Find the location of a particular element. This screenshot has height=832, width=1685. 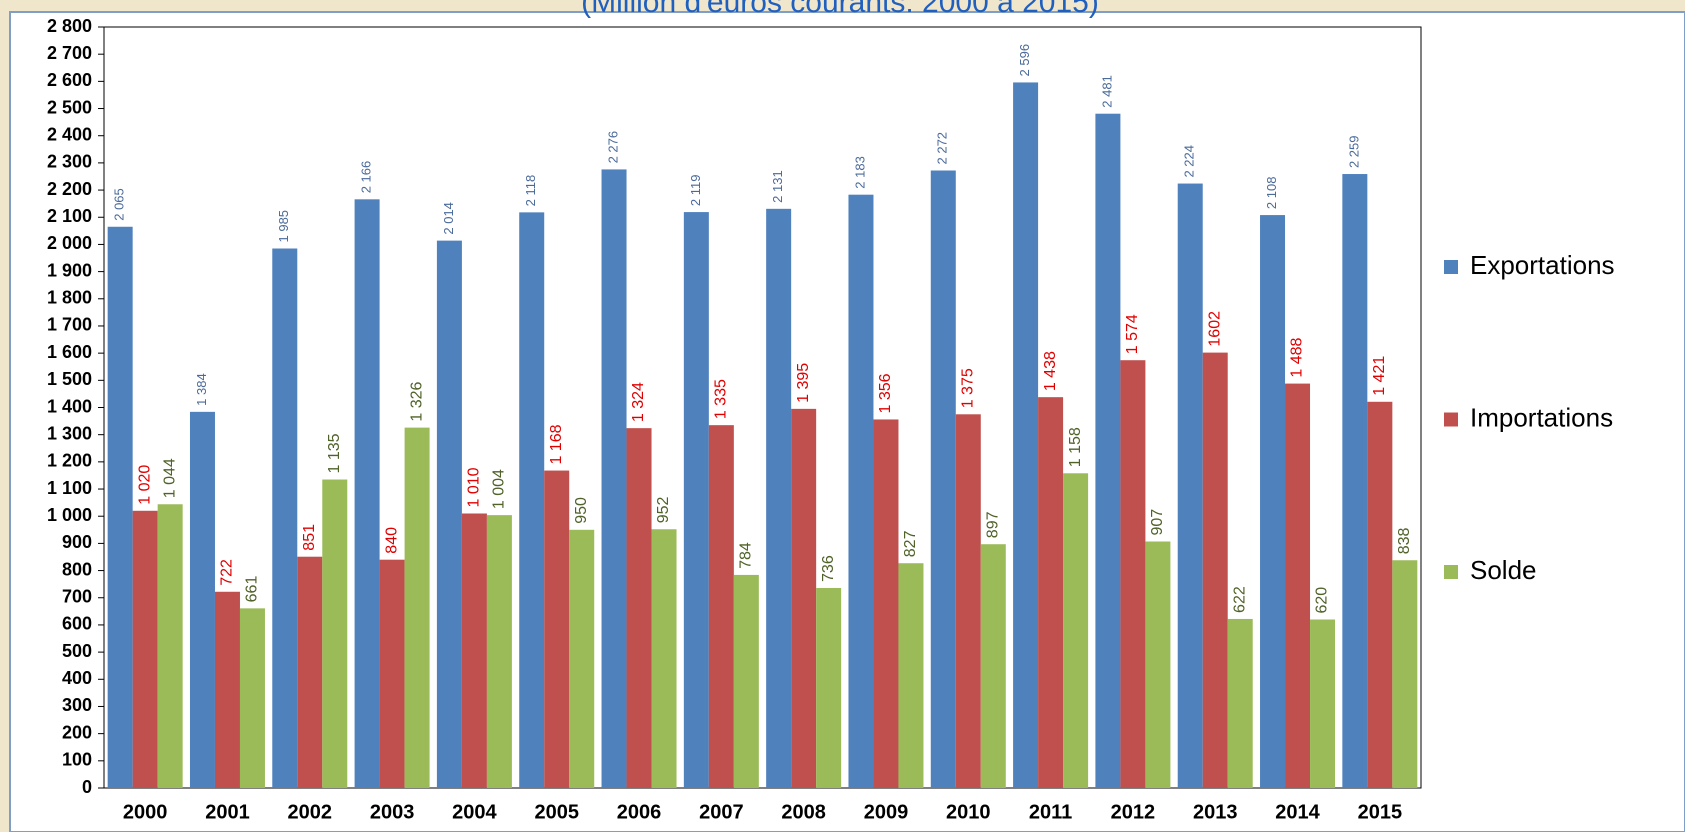

x-tick-label: 2003 is located at coordinates (392, 812).